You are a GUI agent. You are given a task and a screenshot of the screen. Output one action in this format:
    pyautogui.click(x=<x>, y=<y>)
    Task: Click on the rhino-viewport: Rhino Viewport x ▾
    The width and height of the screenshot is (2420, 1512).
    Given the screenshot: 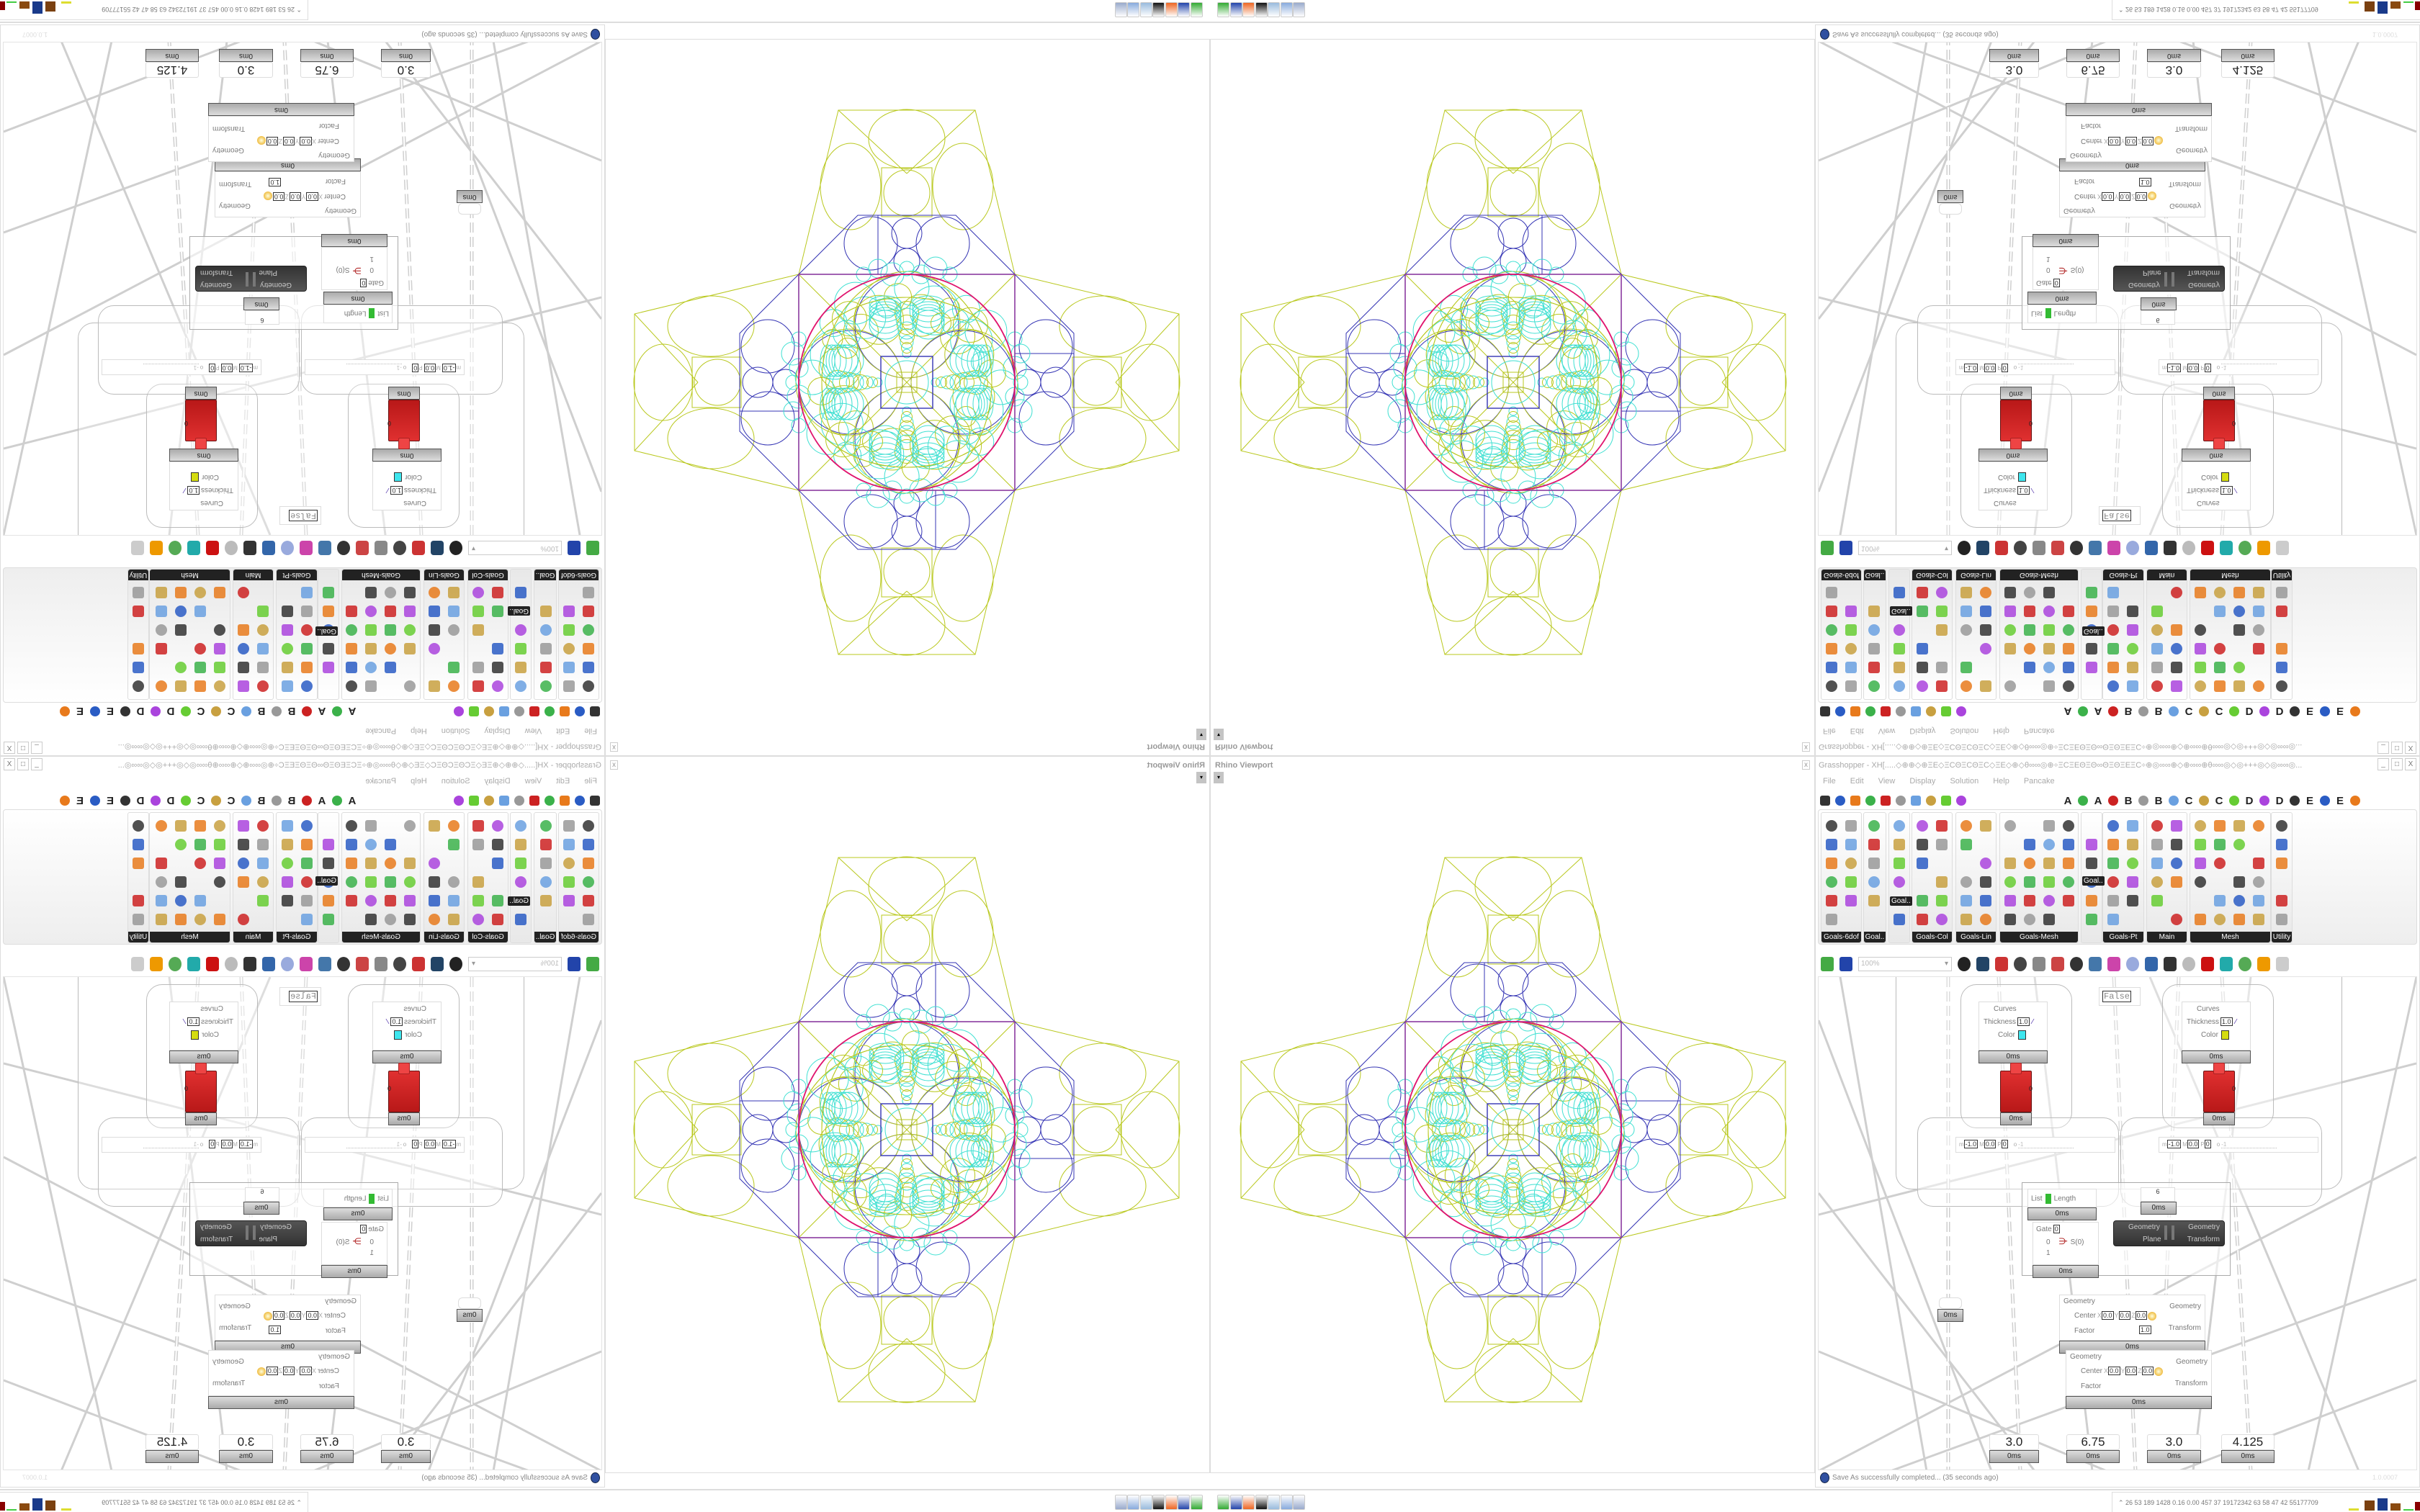 What is the action you would take?
    pyautogui.click(x=1512, y=397)
    